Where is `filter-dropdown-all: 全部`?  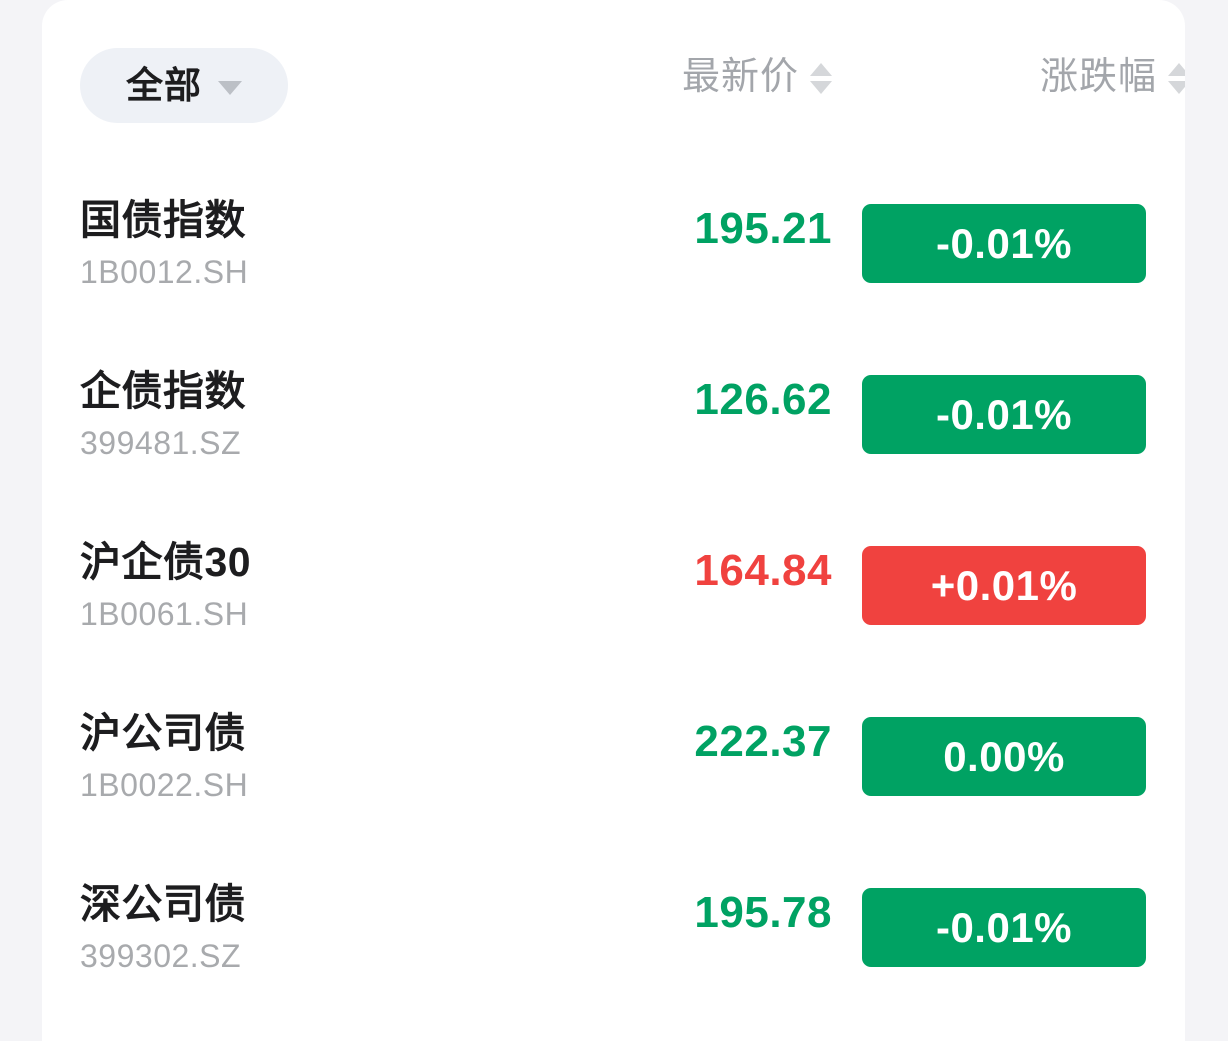 filter-dropdown-all: 全部 is located at coordinates (184, 85).